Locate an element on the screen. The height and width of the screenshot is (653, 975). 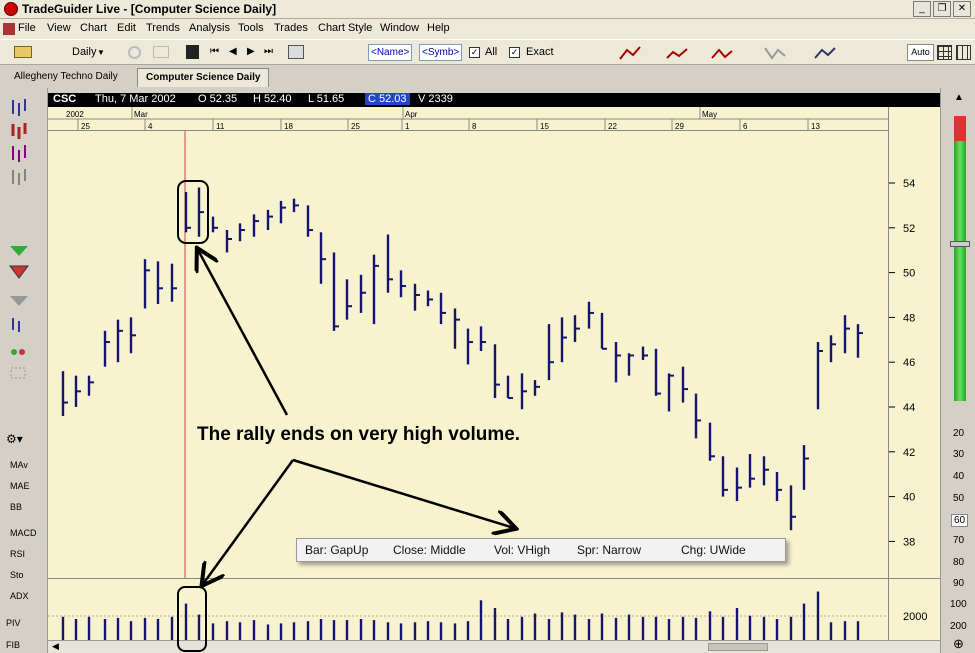
bar-chart-icon is located at coordinates (19, 107).